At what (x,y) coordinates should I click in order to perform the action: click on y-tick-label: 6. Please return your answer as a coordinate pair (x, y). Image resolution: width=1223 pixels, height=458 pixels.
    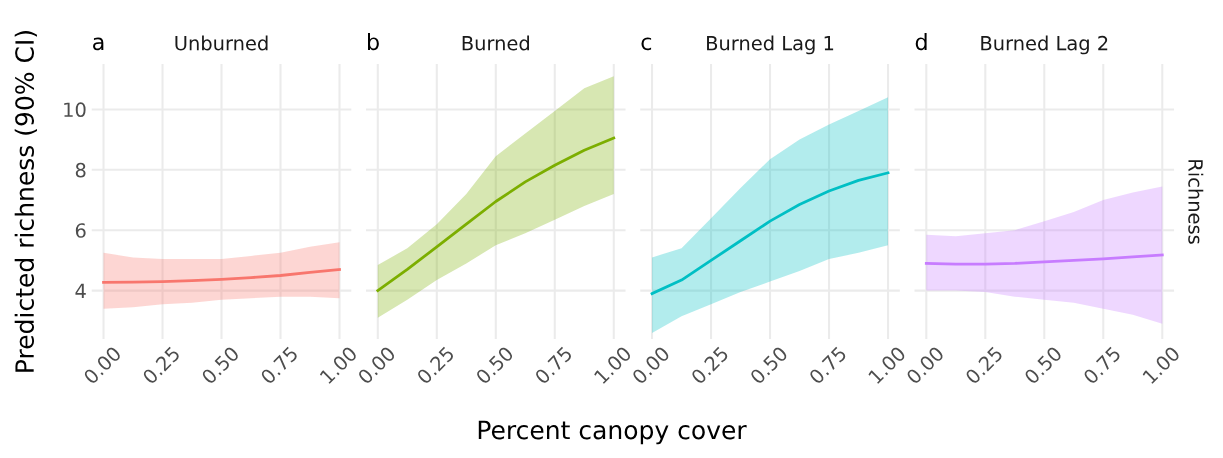
    Looking at the image, I should click on (80, 230).